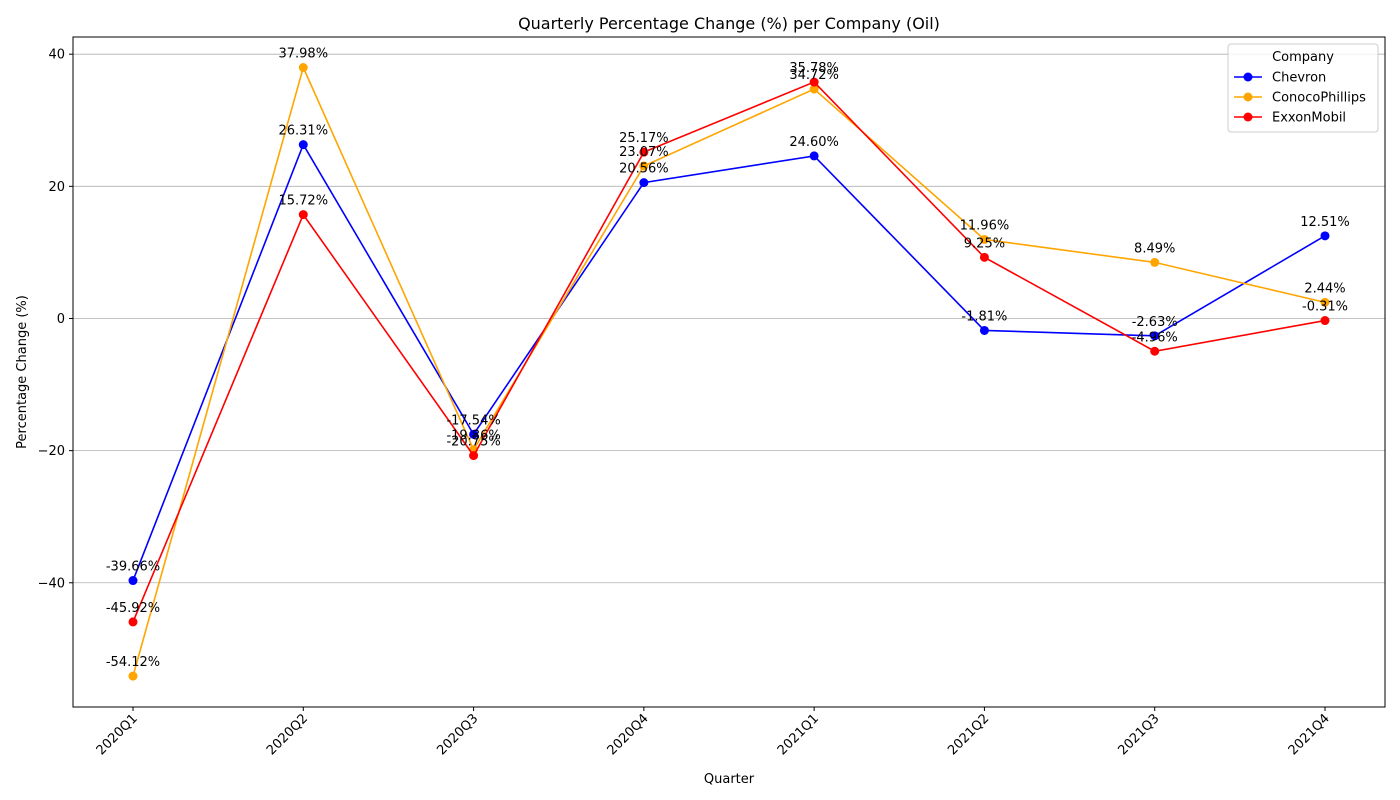 This screenshot has width=1400, height=800. I want to click on data-label: -0.31%, so click(1325, 307).